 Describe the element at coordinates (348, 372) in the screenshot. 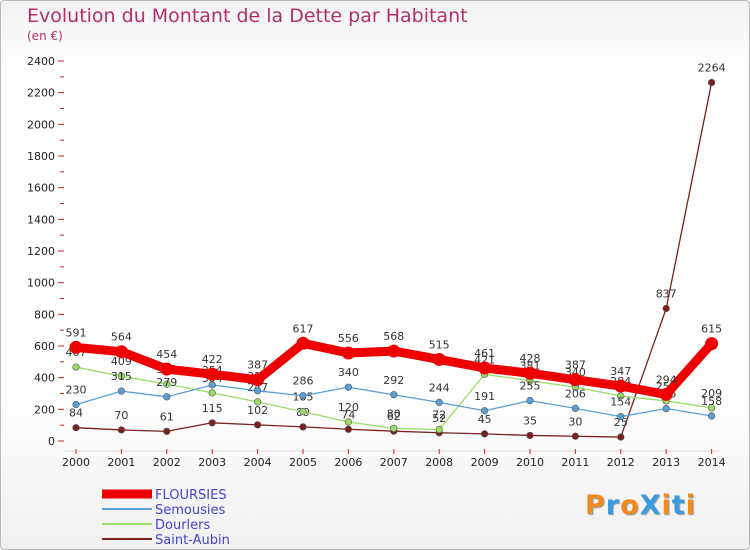

I see `data-label-semousies: 340` at that location.